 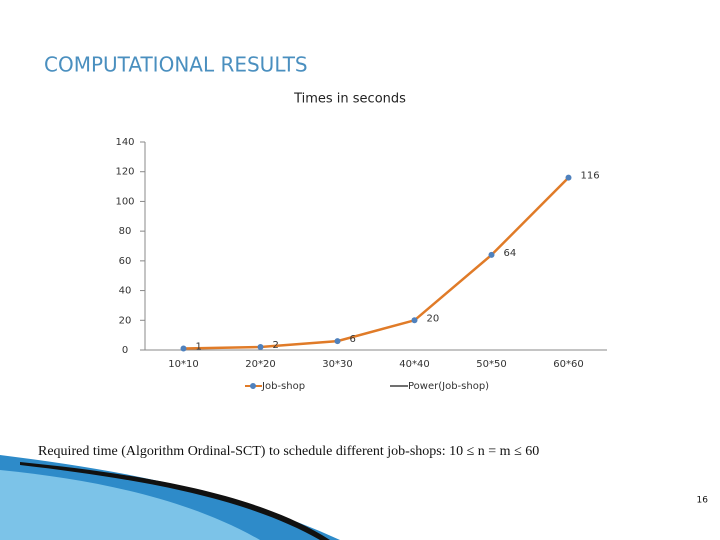 What do you see at coordinates (125, 231) in the screenshot?
I see `y-tick-label: 80` at bounding box center [125, 231].